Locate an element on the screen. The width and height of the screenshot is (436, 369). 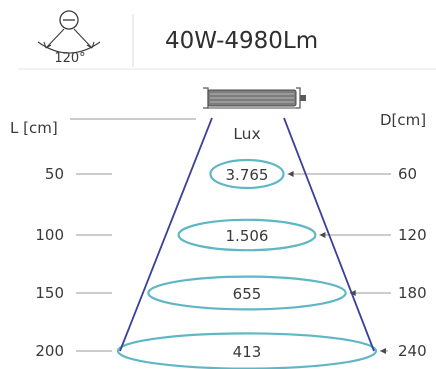
lamp-fixture-icon is located at coordinates (254, 98).